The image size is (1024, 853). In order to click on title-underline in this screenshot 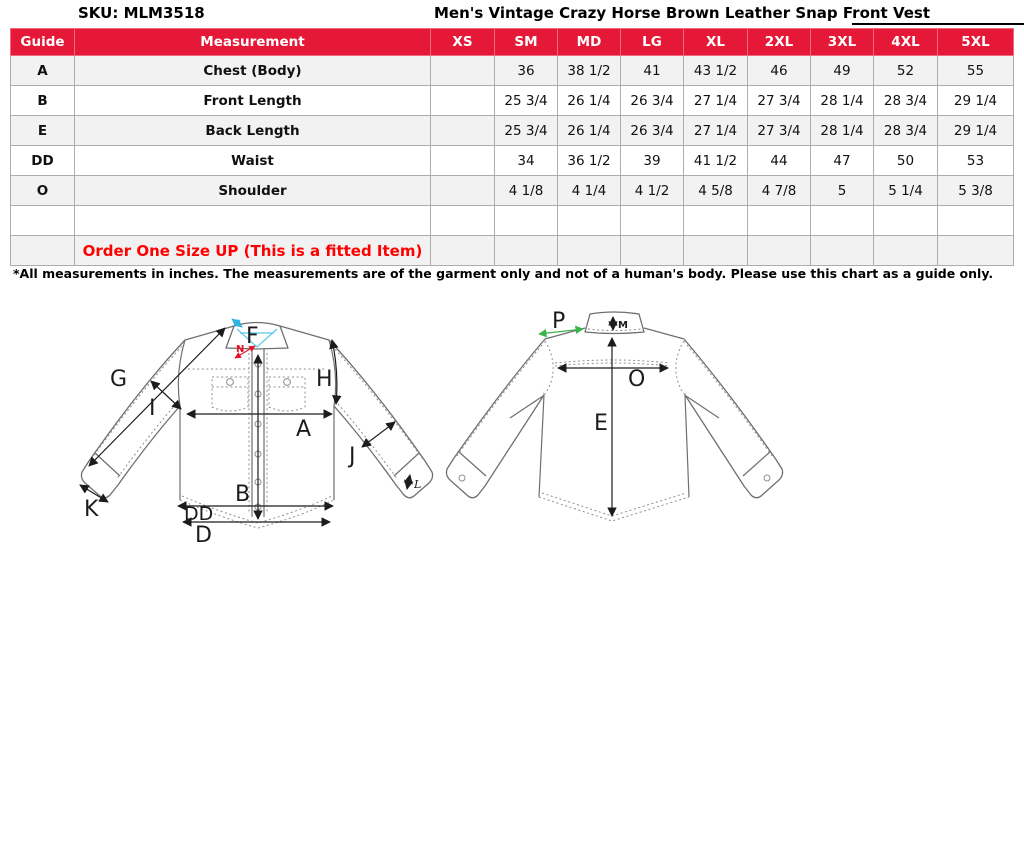, I will do `click(938, 24)`.